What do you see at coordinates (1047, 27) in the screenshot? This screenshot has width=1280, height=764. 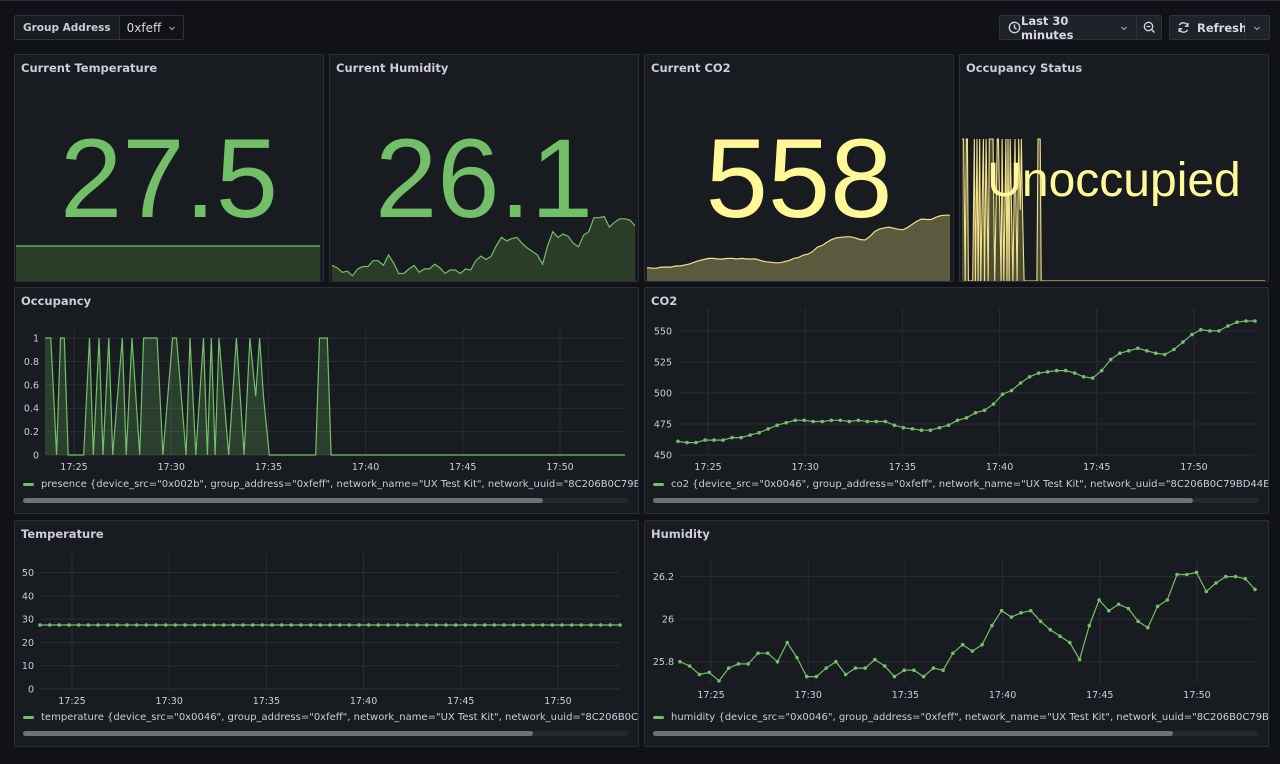 I see `time-range-label: Last 30 minutes` at bounding box center [1047, 27].